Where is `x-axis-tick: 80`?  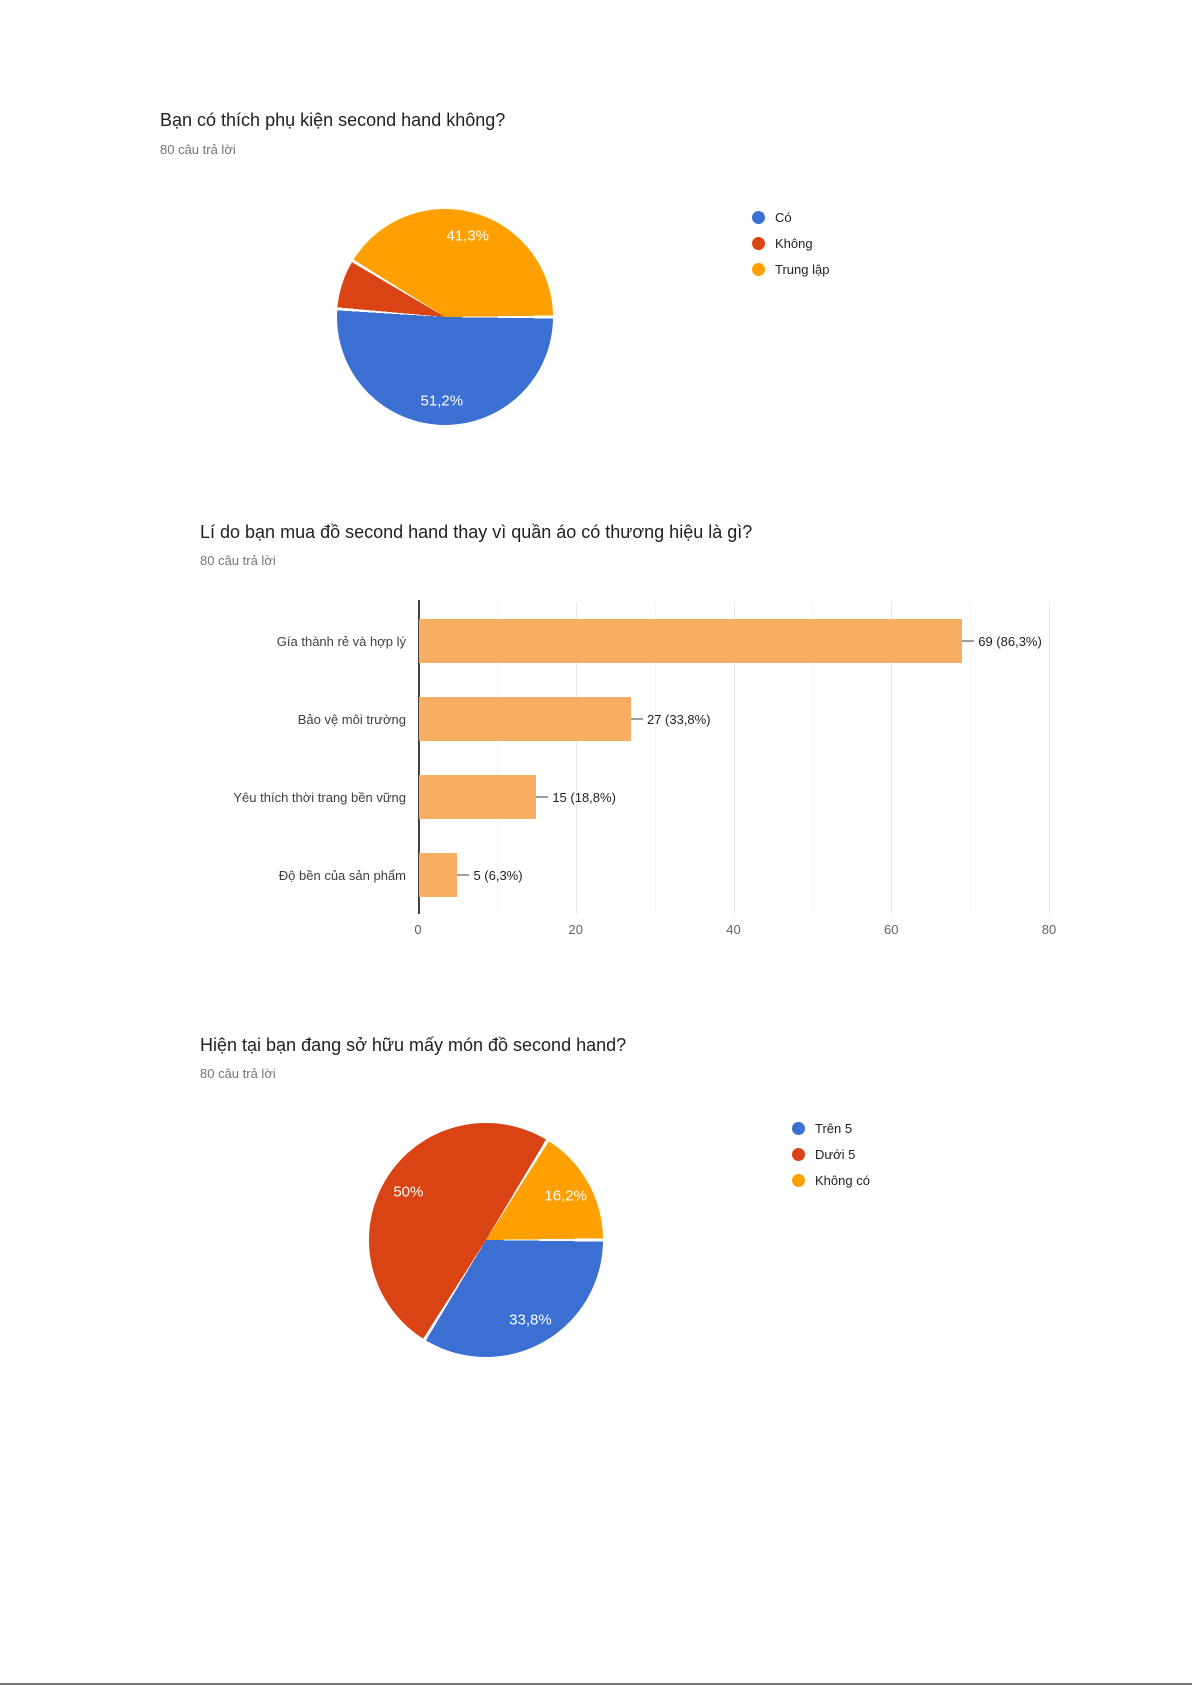
x-axis-tick: 80 is located at coordinates (1049, 929).